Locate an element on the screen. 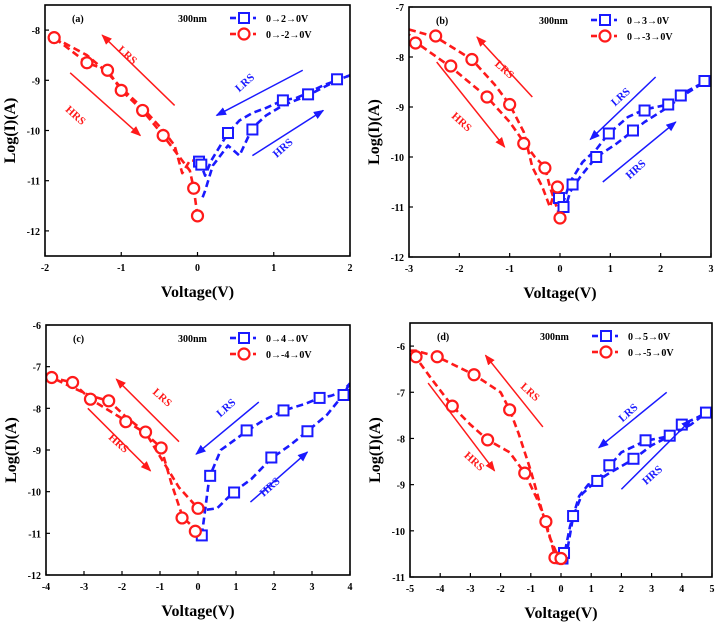 Image resolution: width=717 pixels, height=625 pixels. legend-label: 0→5→0V is located at coordinates (649, 337).